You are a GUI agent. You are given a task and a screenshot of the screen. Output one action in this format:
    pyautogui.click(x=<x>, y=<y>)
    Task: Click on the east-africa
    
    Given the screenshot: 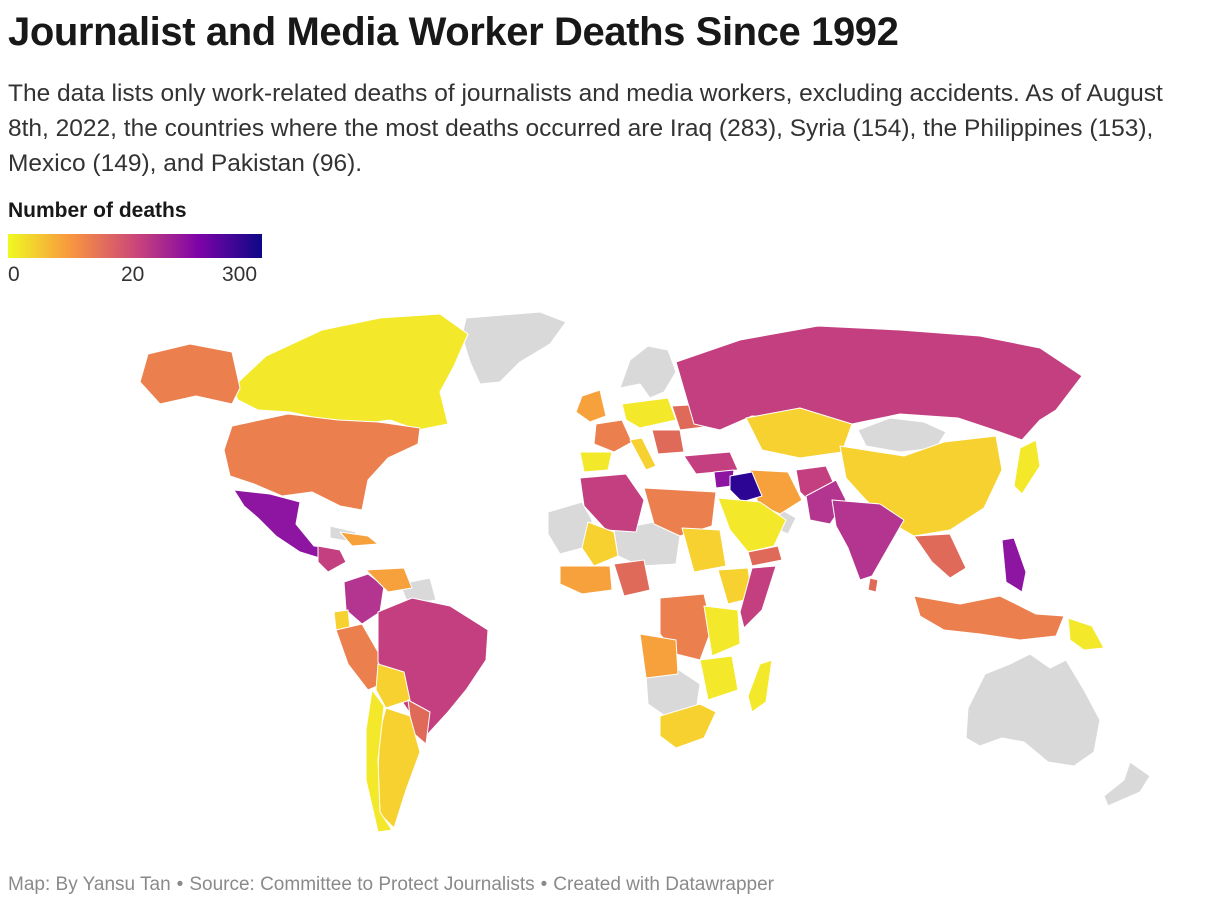 What is the action you would take?
    pyautogui.click(x=722, y=631)
    